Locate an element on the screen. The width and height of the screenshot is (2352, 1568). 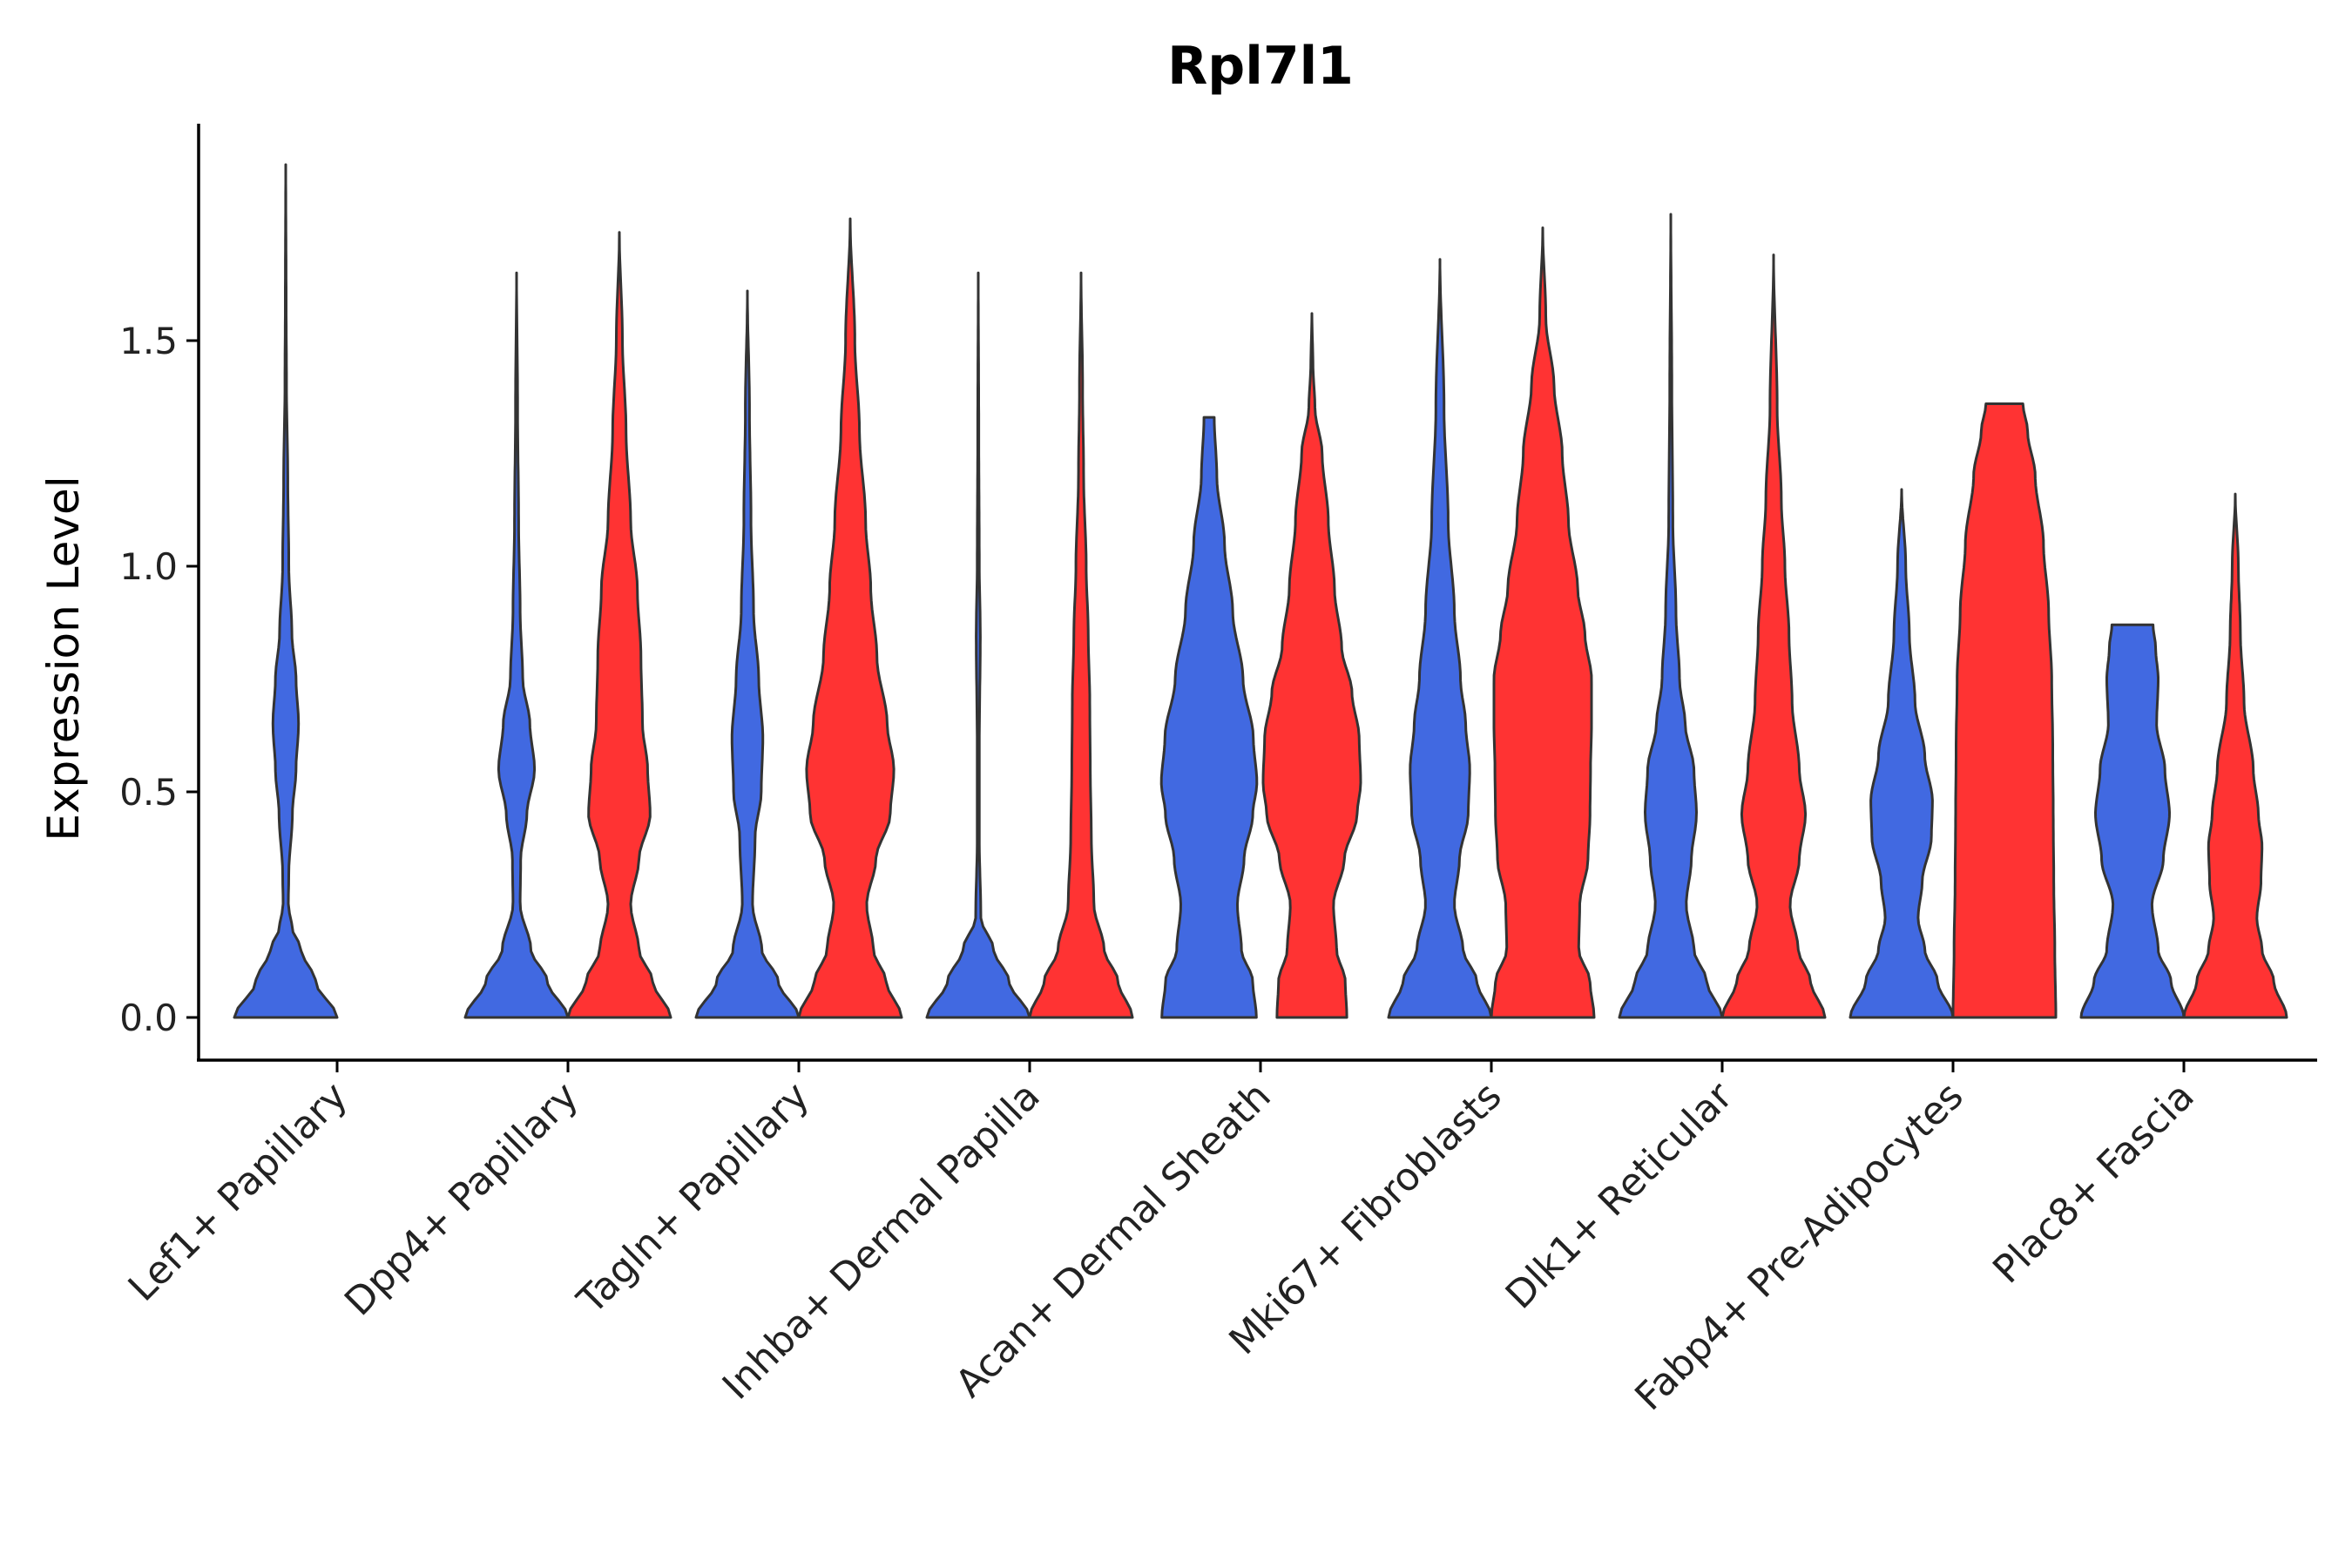
y-tick-label-3: 1.5 is located at coordinates (148, 341).